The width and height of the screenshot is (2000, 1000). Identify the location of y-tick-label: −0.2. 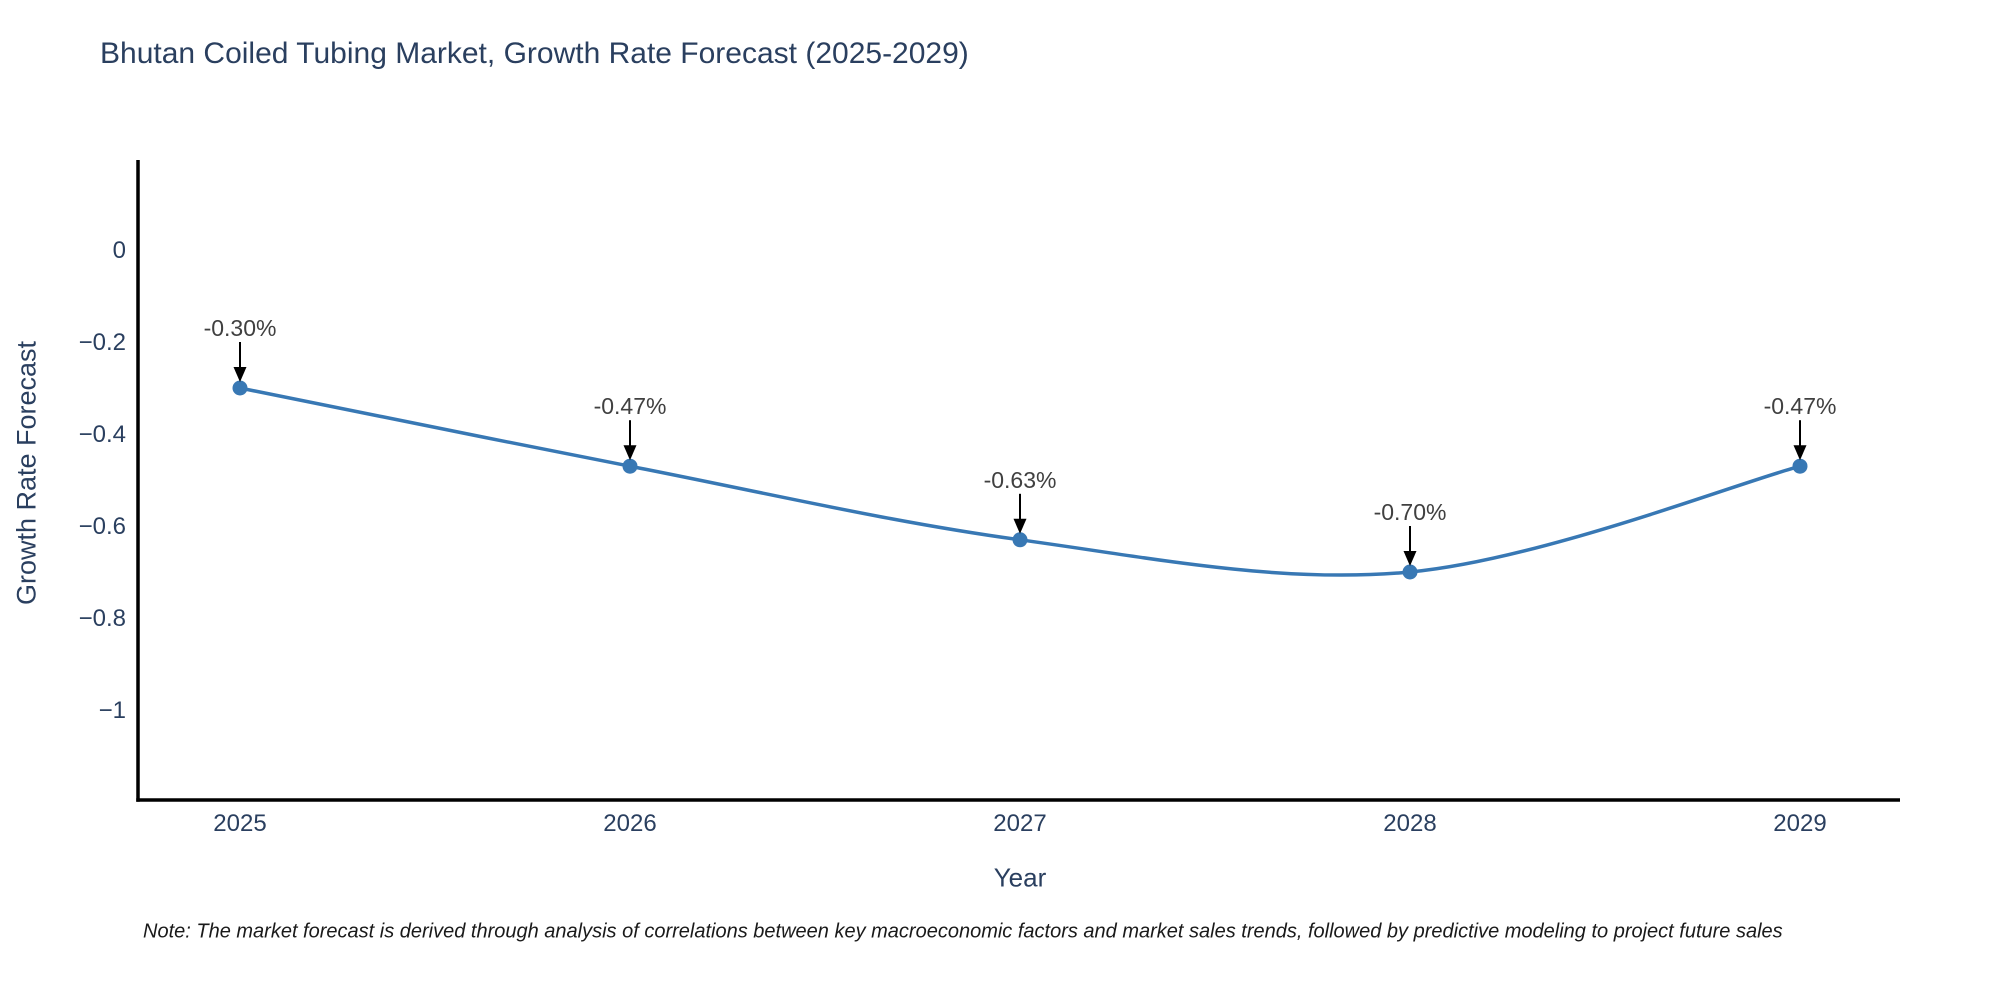
(102, 342).